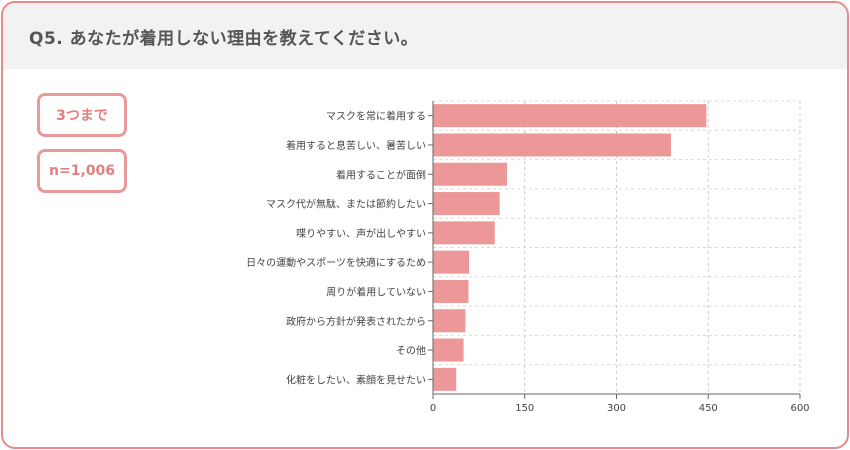 The height and width of the screenshot is (450, 850). I want to click on x-tick-label: 150, so click(524, 408).